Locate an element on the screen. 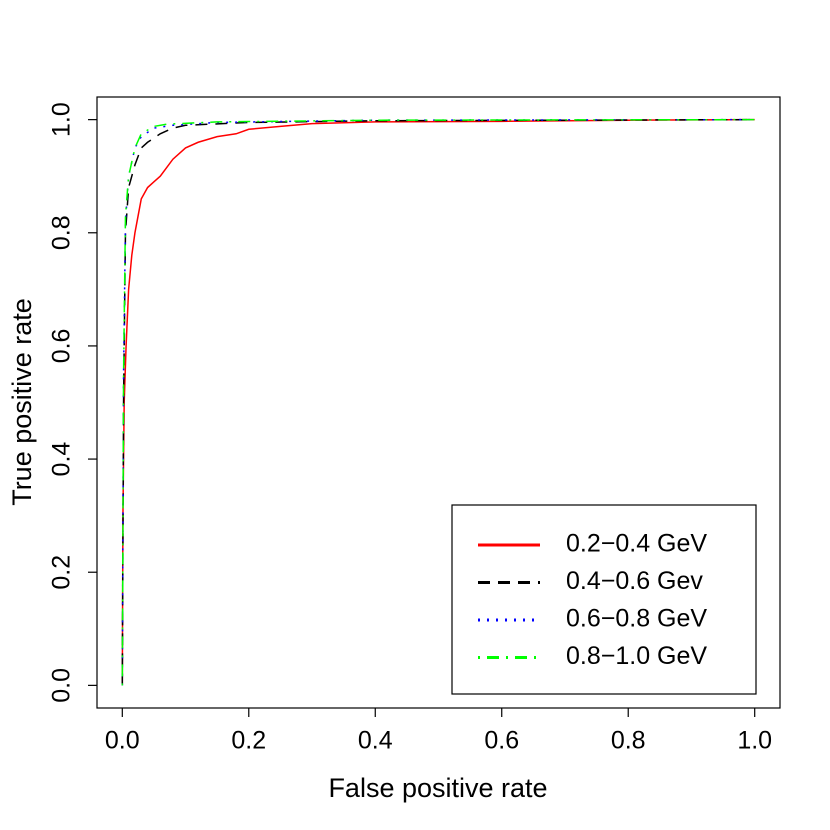  x-tick-label: 0.0 is located at coordinates (122, 741).